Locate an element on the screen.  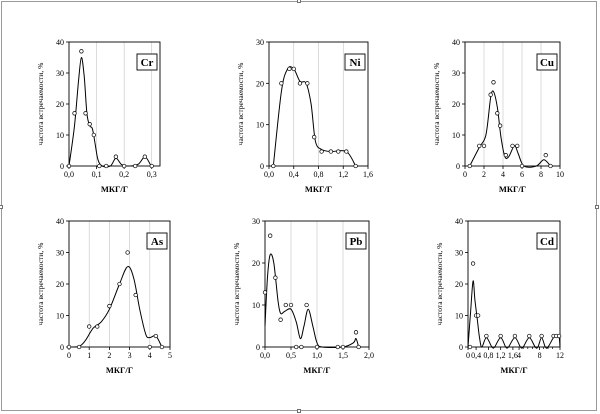
element-label: Ni is located at coordinates (355, 63).